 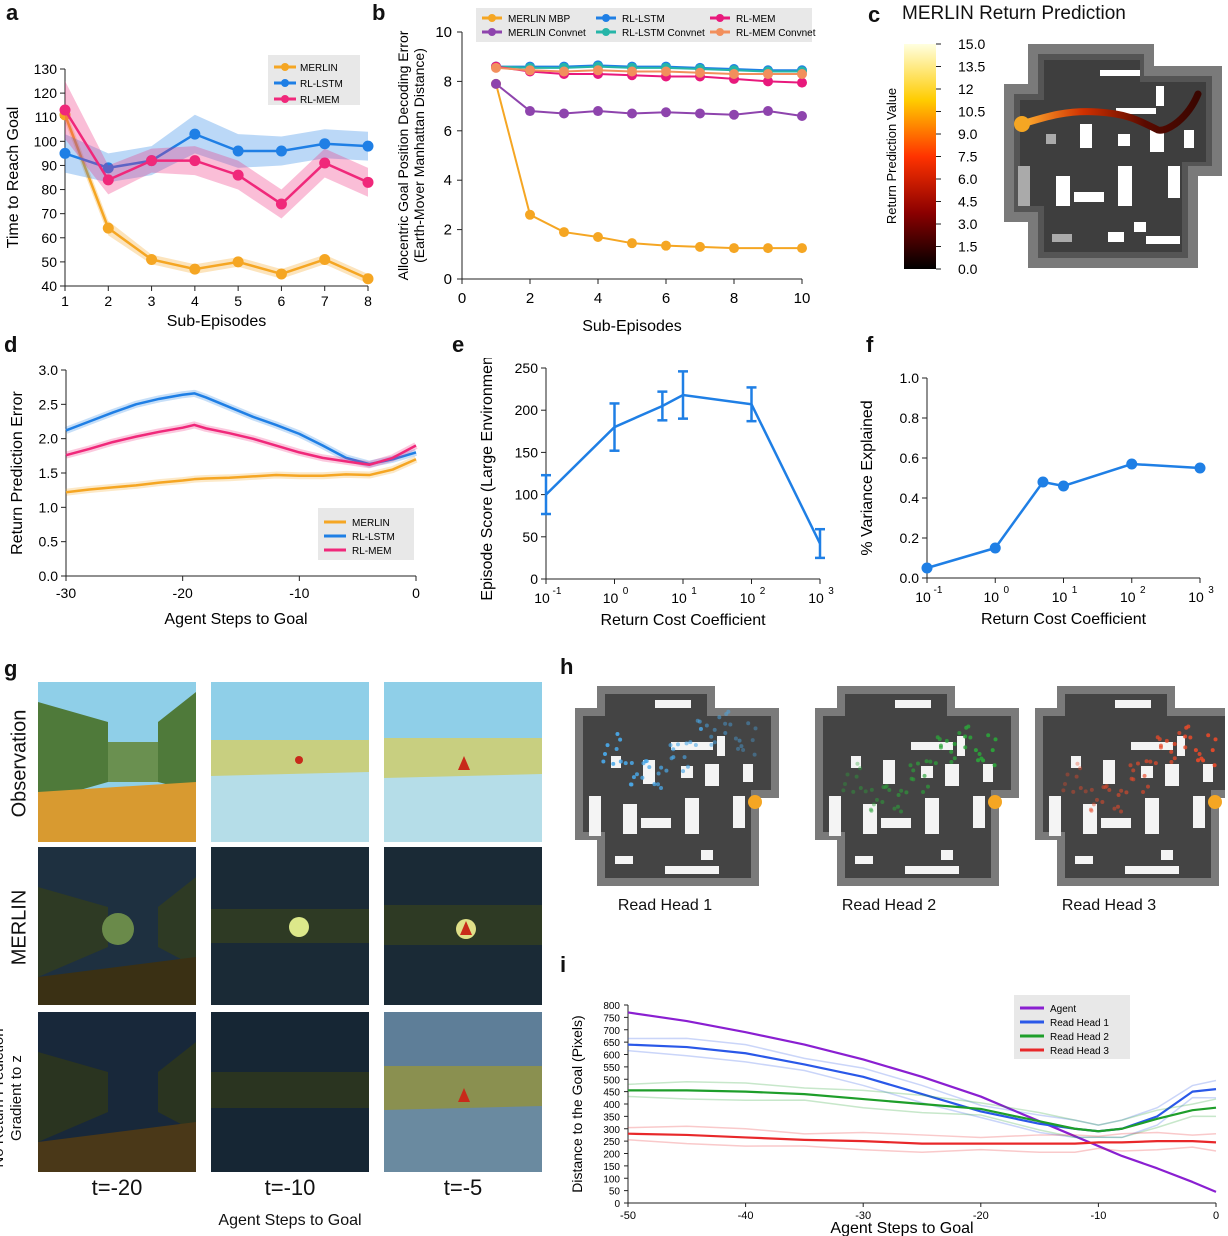 I want to click on a-xlabel: Sub-Episodes, so click(x=217, y=321).